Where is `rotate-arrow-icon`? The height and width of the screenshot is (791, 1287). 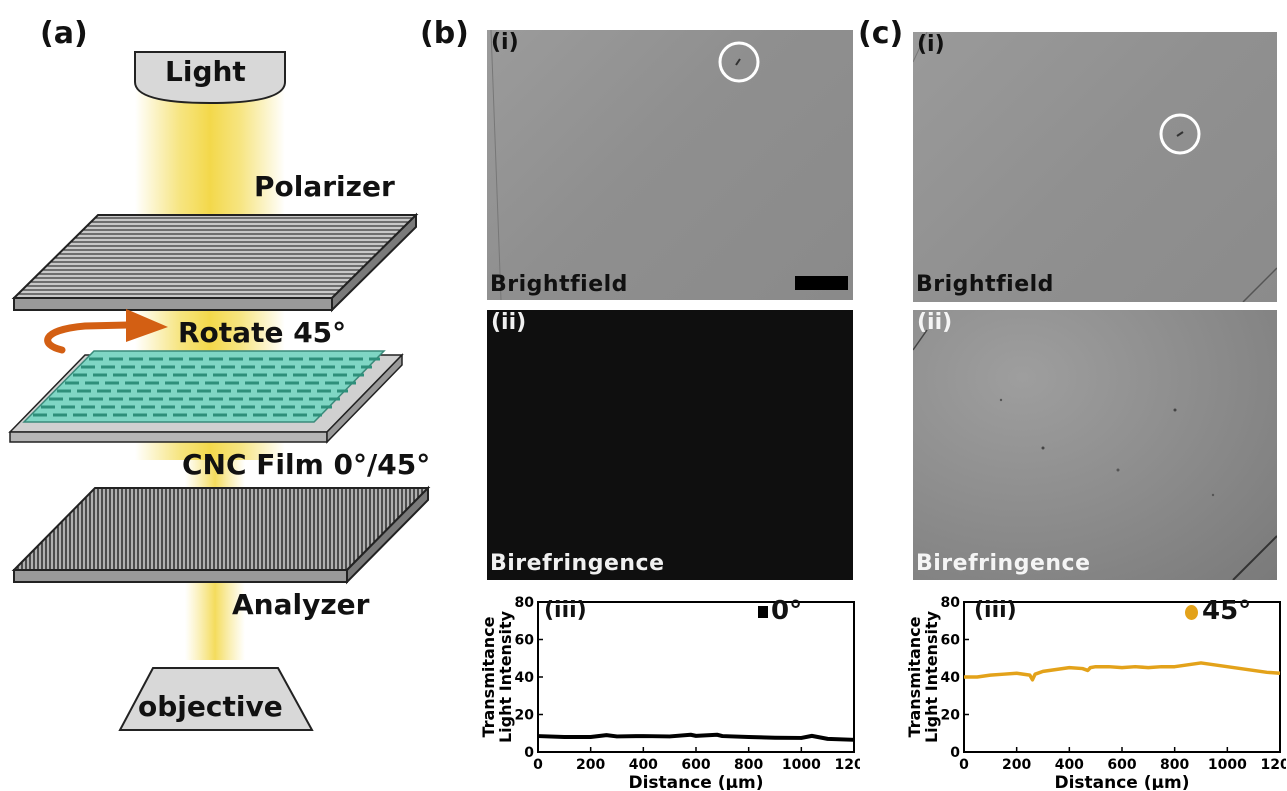 rotate-arrow-icon is located at coordinates (89, 337).